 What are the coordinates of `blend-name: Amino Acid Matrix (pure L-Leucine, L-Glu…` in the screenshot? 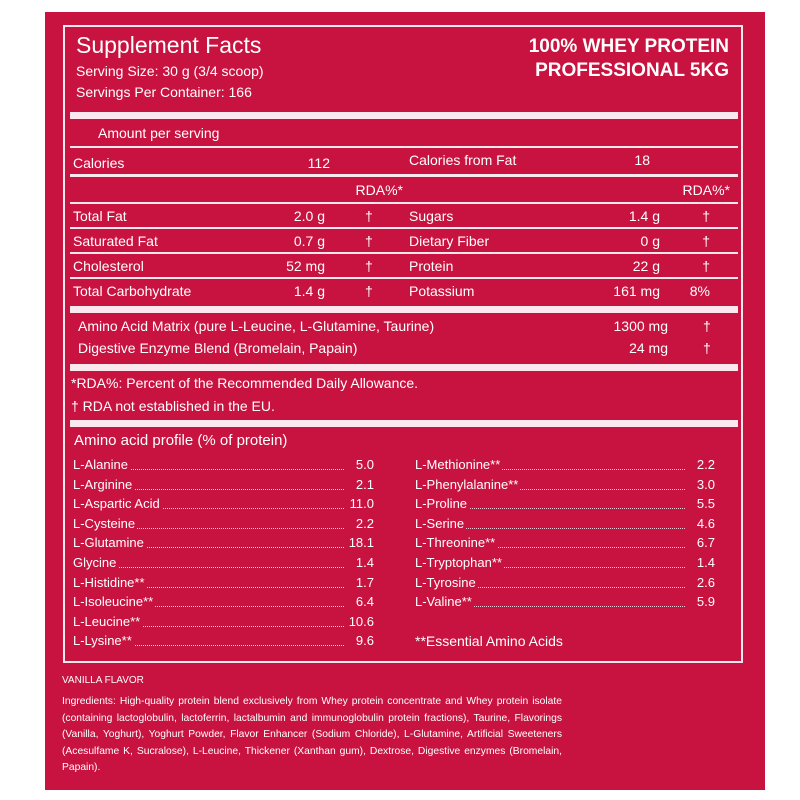 It's located at (256, 326).